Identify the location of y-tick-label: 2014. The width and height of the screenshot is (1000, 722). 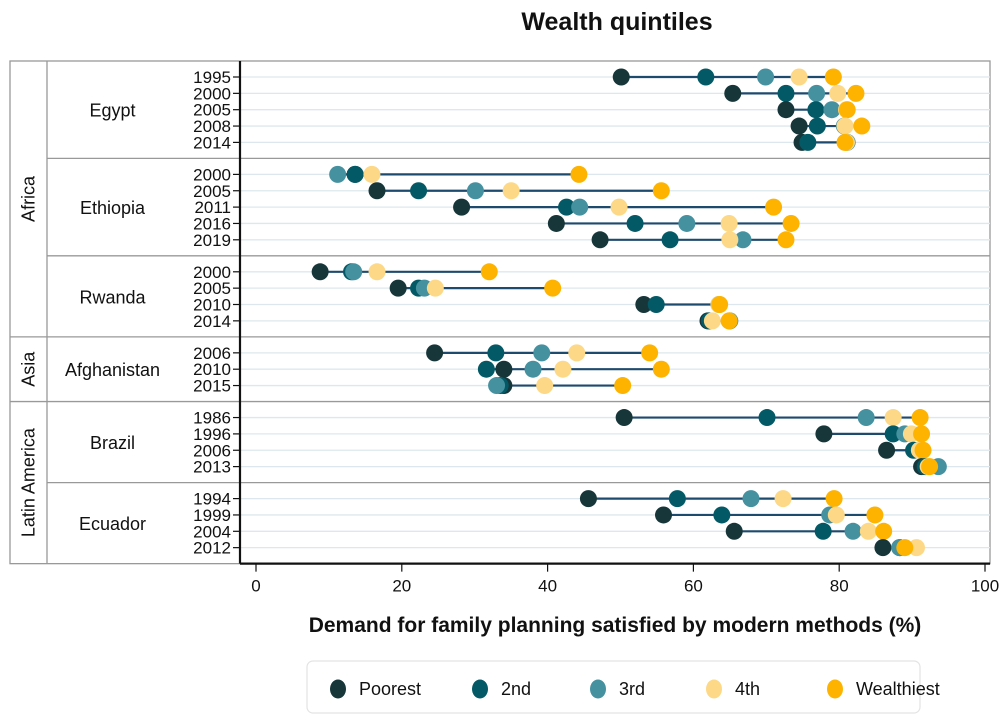
(212, 142).